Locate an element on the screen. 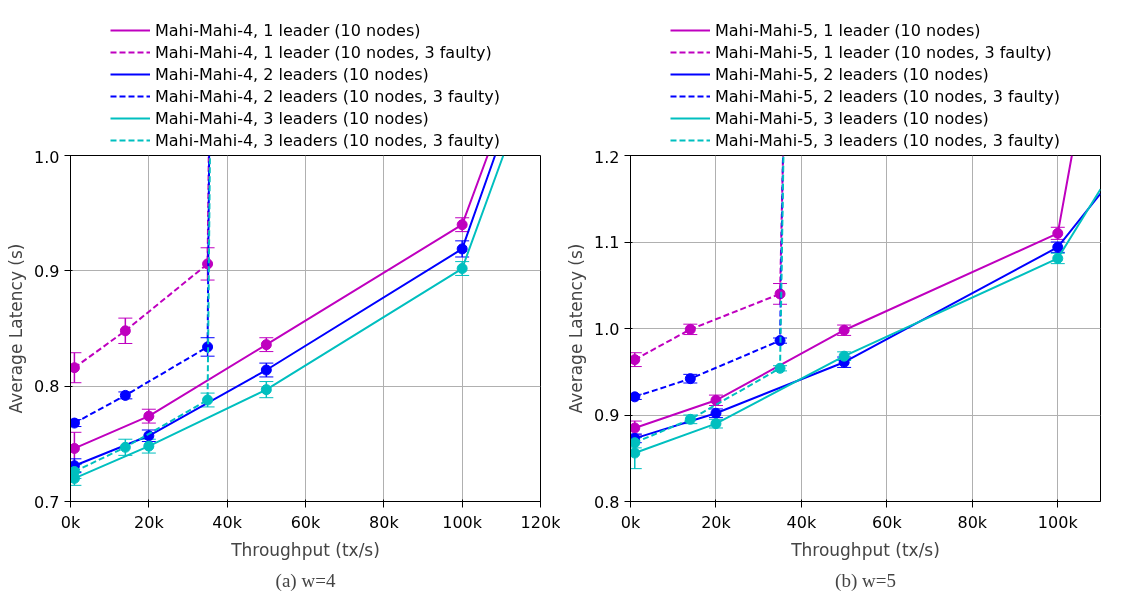 The height and width of the screenshot is (605, 1132). legend-label: Mahi-Mahi-4, 2 leaders (10 nodes) is located at coordinates (292, 74).